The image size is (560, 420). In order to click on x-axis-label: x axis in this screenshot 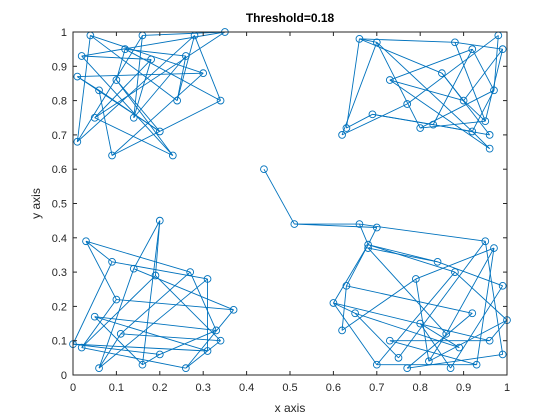, I will do `click(290, 408)`.